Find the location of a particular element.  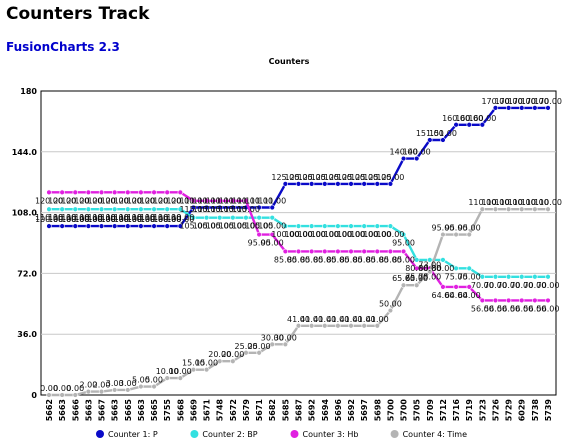

x-tick-label: 5692 is located at coordinates (312, 410).